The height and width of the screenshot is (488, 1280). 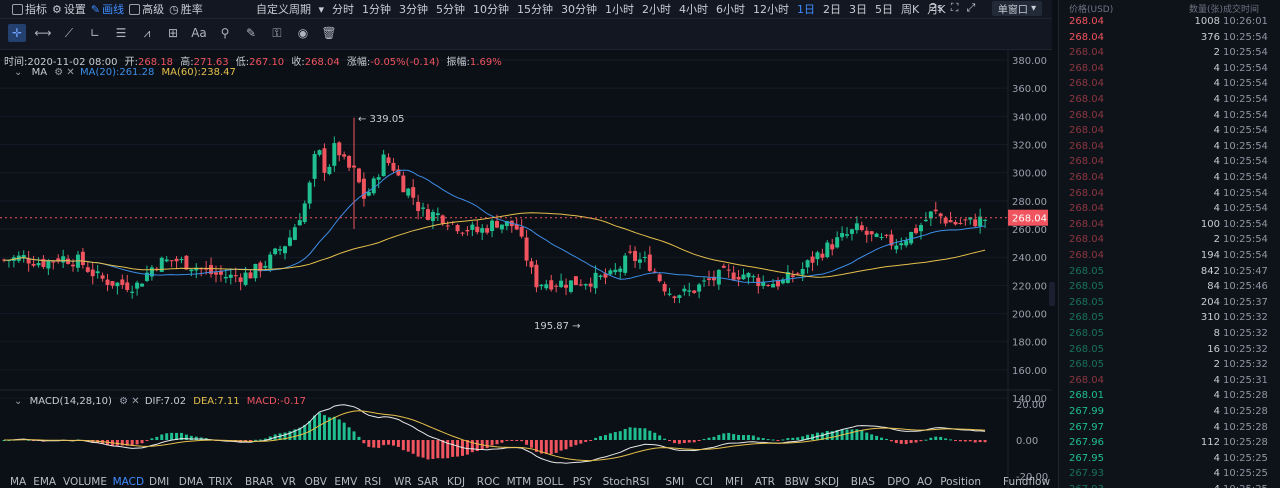 What do you see at coordinates (290, 9) in the screenshot?
I see `custom-period-dropdown: 自定义周期 ▾` at bounding box center [290, 9].